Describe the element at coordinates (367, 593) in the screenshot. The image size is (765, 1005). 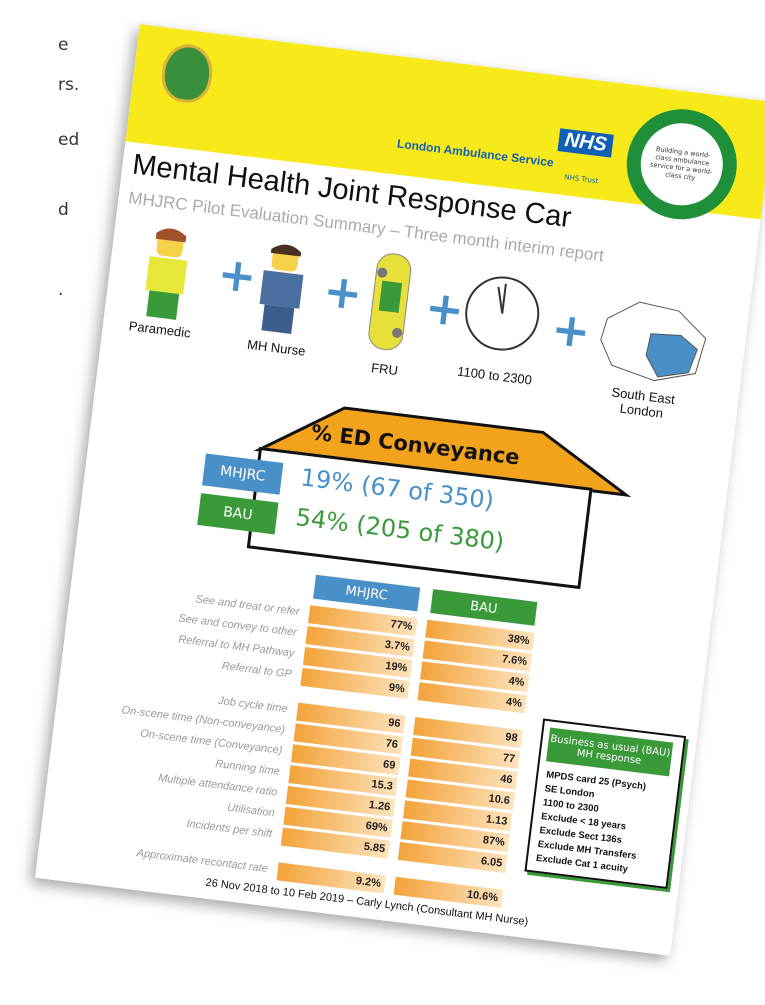
I see `column-header: MHJRC` at that location.